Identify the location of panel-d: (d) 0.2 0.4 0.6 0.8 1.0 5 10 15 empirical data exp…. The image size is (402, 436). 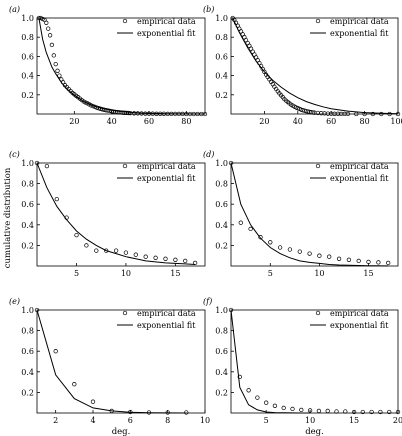
(301, 214).